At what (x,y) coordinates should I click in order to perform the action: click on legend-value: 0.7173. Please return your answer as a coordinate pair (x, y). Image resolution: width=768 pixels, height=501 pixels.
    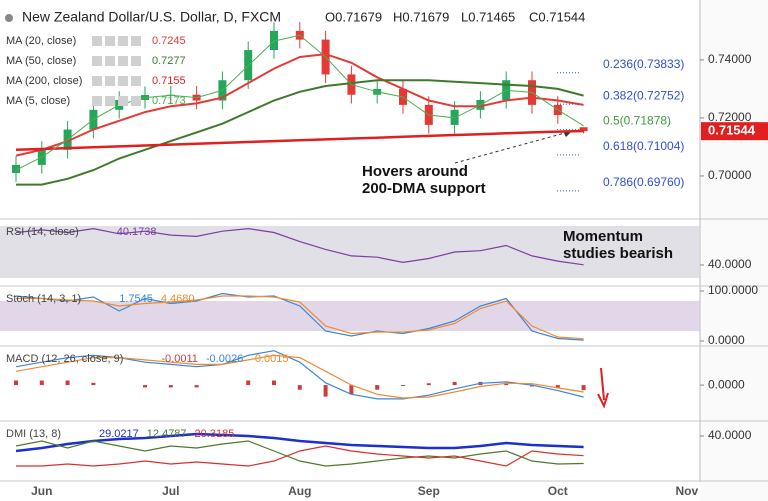
    Looking at the image, I should click on (169, 101).